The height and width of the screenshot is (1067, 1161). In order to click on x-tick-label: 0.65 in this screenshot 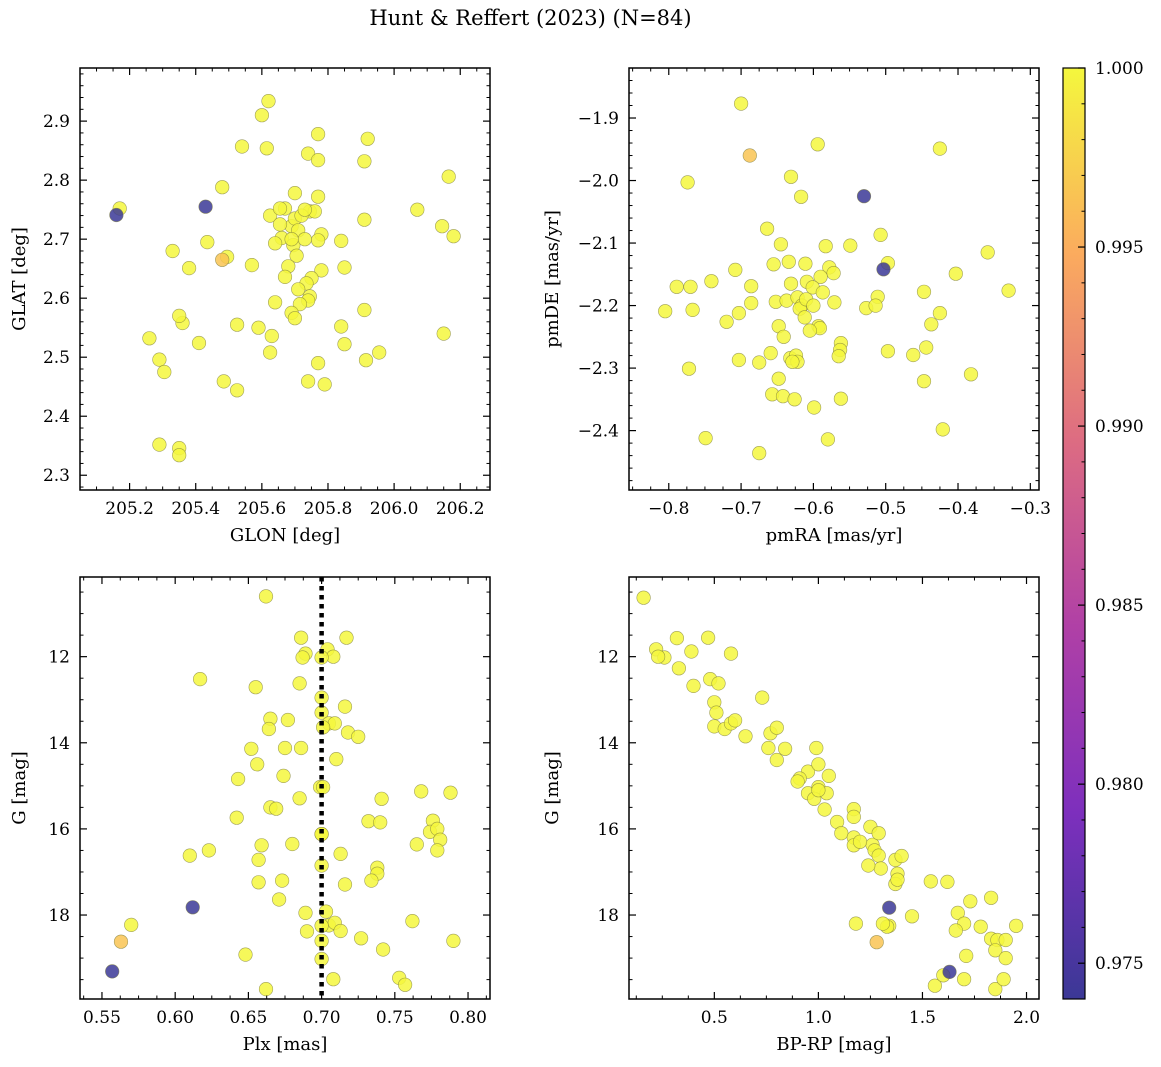, I will do `click(248, 1018)`.